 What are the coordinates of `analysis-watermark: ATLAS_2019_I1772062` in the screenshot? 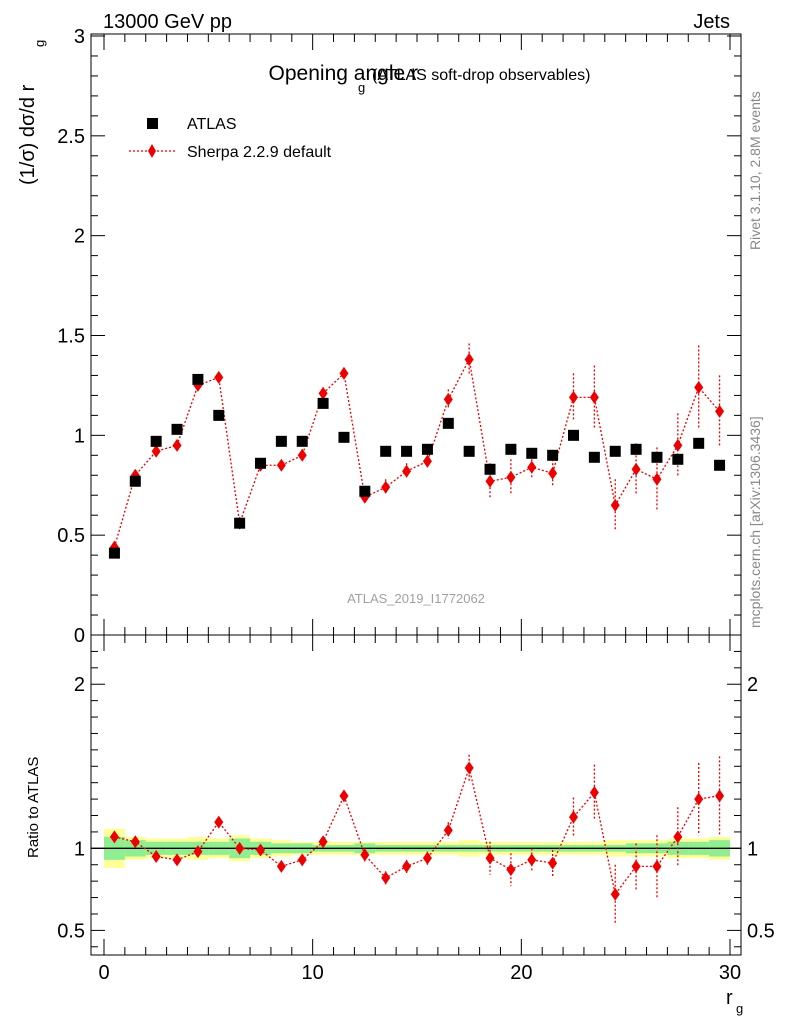 It's located at (416, 598).